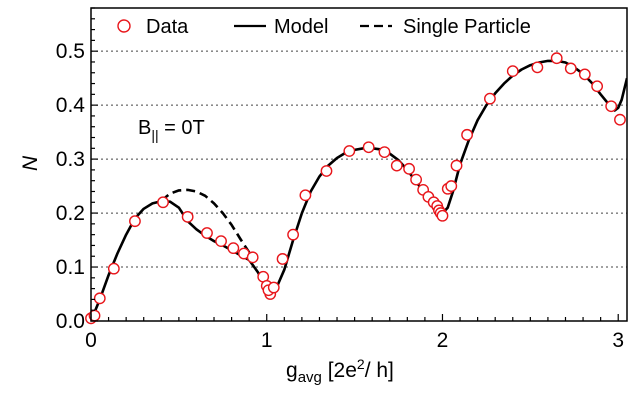  What do you see at coordinates (467, 27) in the screenshot?
I see `legend-label-single: Single Particle` at bounding box center [467, 27].